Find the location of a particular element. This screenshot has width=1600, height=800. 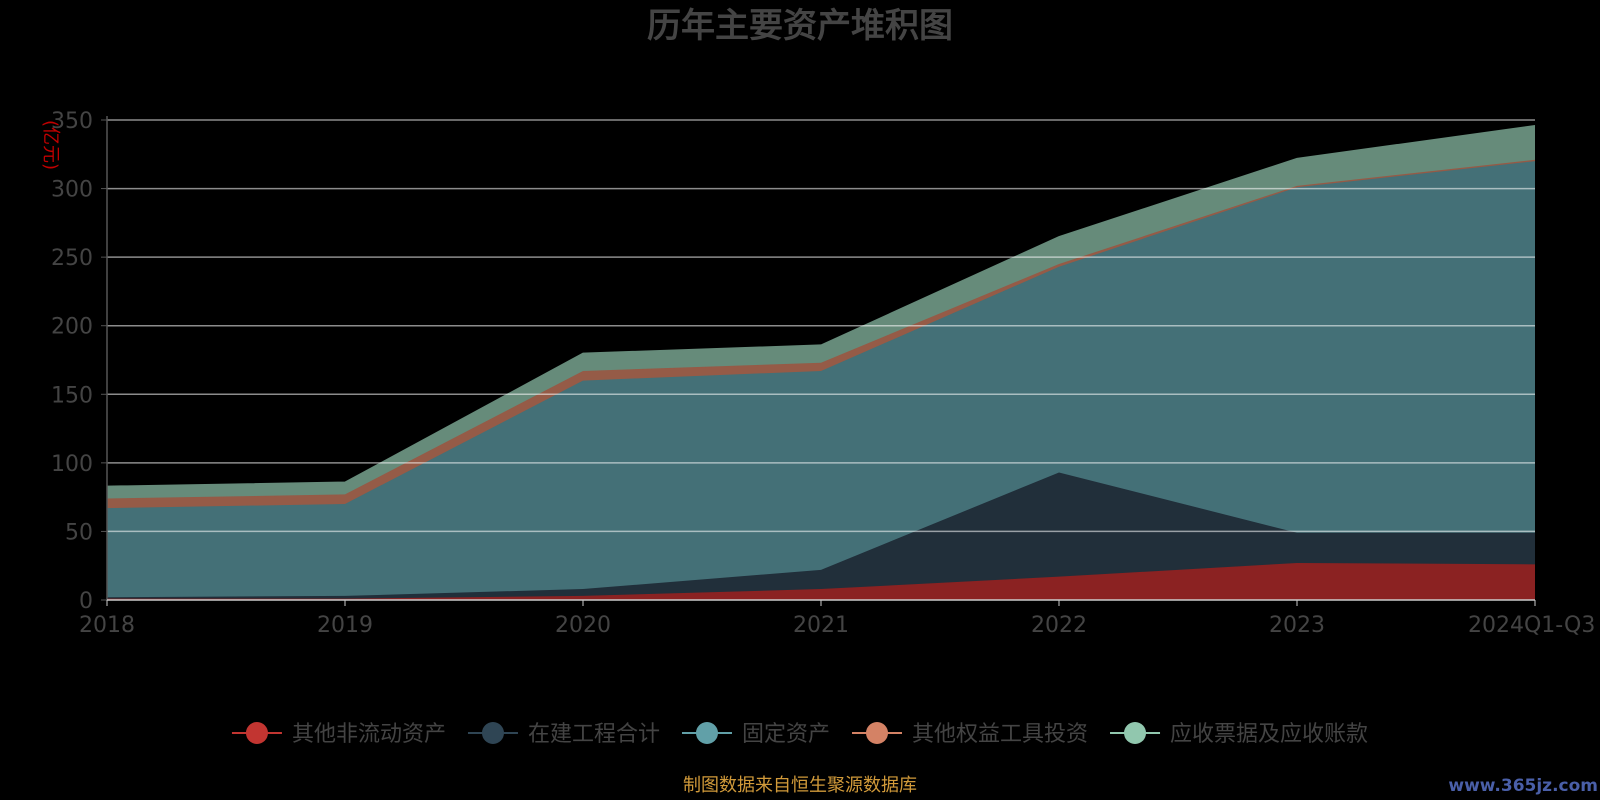

y-tick-label: 0 is located at coordinates (86, 601).